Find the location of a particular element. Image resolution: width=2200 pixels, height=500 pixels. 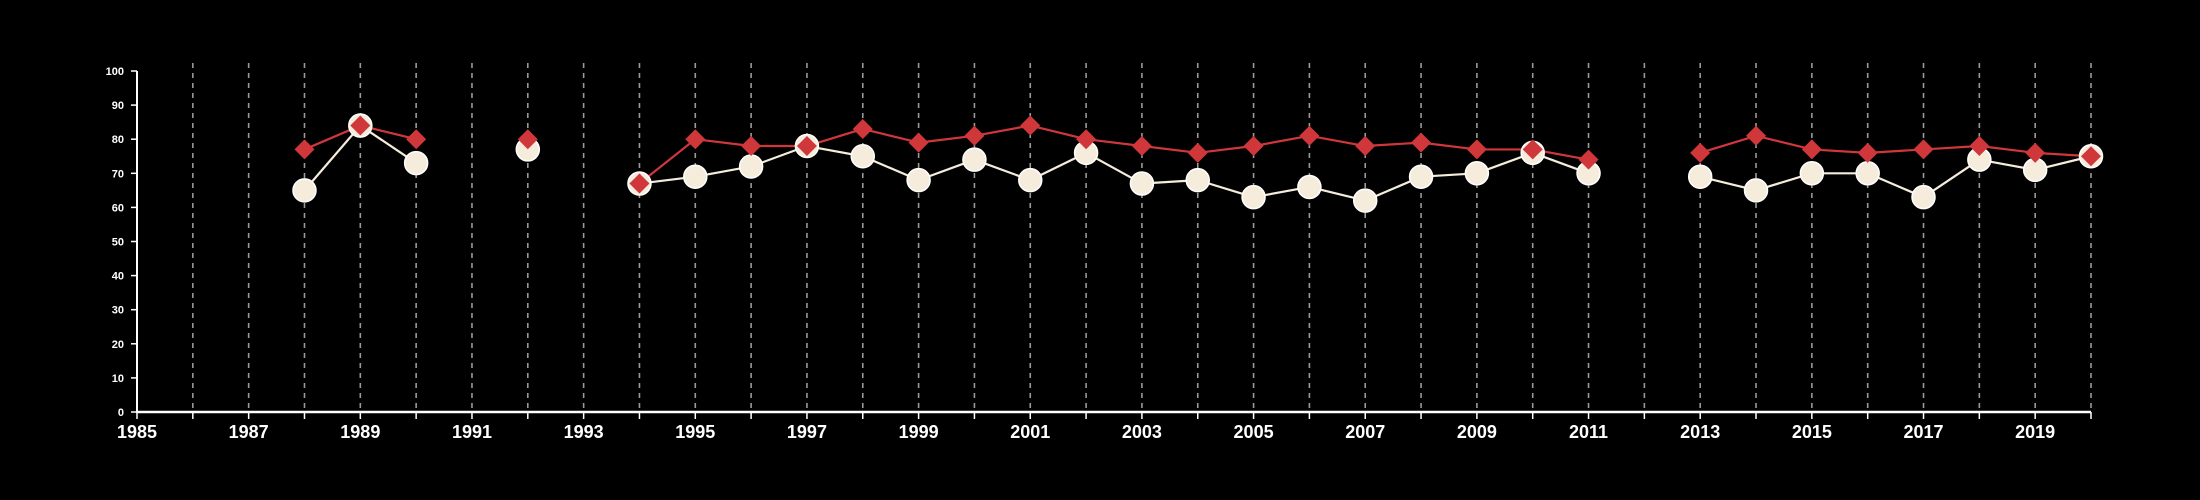

series-1-point-2005 is located at coordinates (1253, 146).